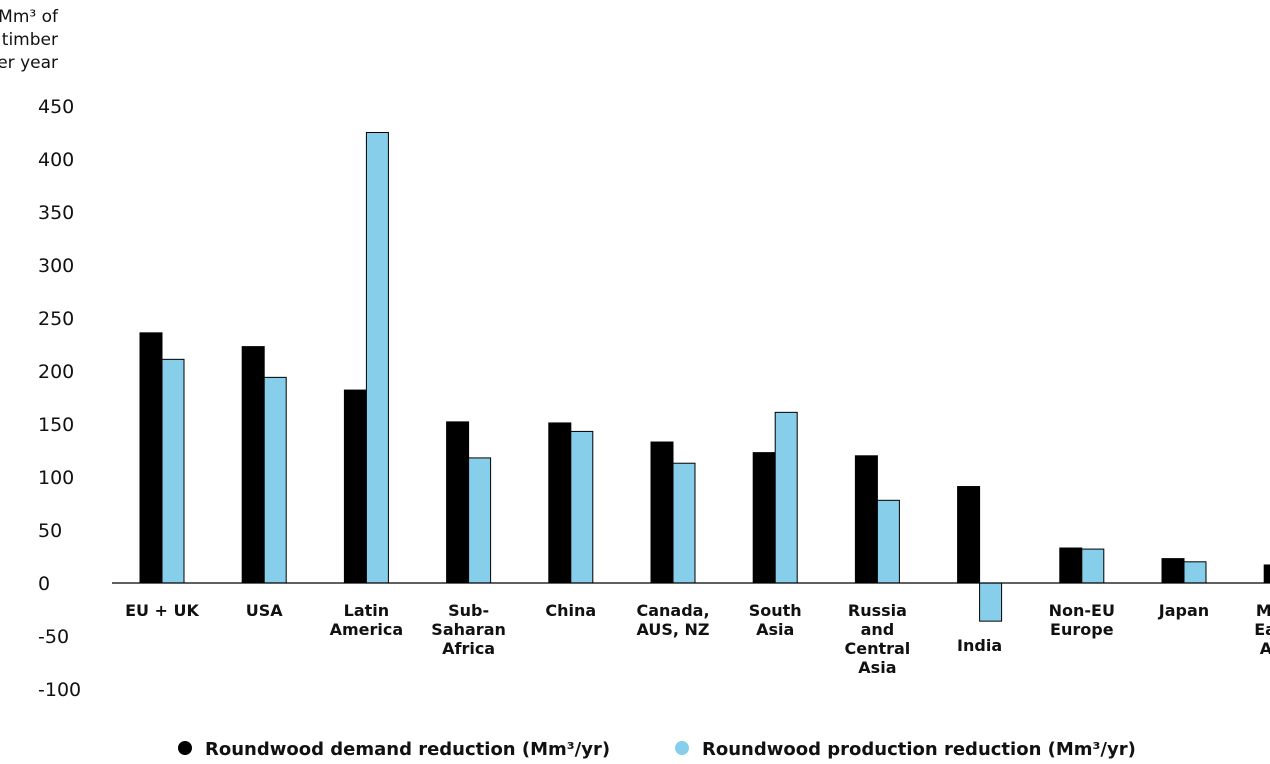 The image size is (1270, 764). What do you see at coordinates (59, 398) in the screenshot?
I see `y-axis-ticks: 450 400 350 300 250 200 150 100 50 0 -50 -100` at bounding box center [59, 398].